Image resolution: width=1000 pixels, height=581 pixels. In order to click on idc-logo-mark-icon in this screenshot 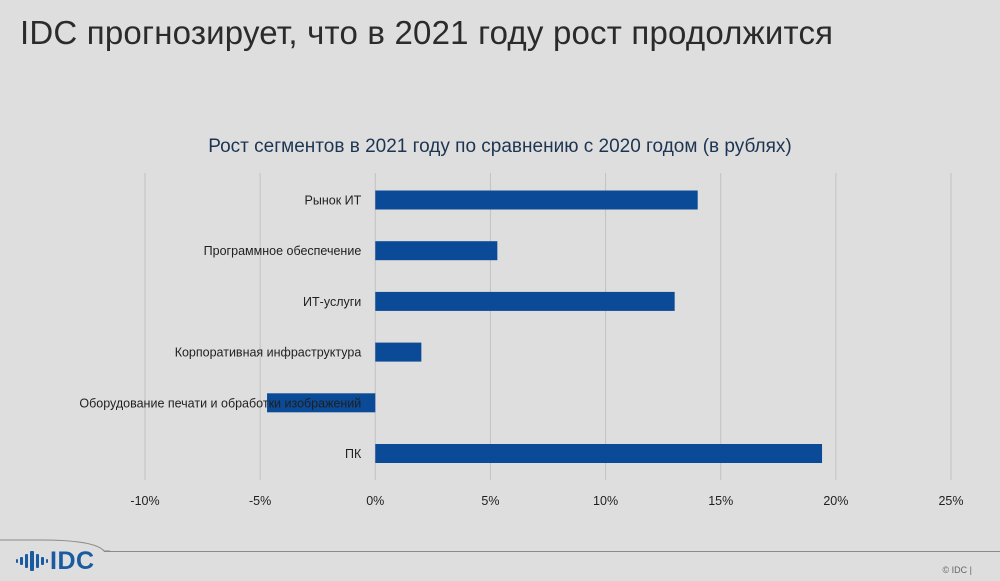, I will do `click(32, 561)`.